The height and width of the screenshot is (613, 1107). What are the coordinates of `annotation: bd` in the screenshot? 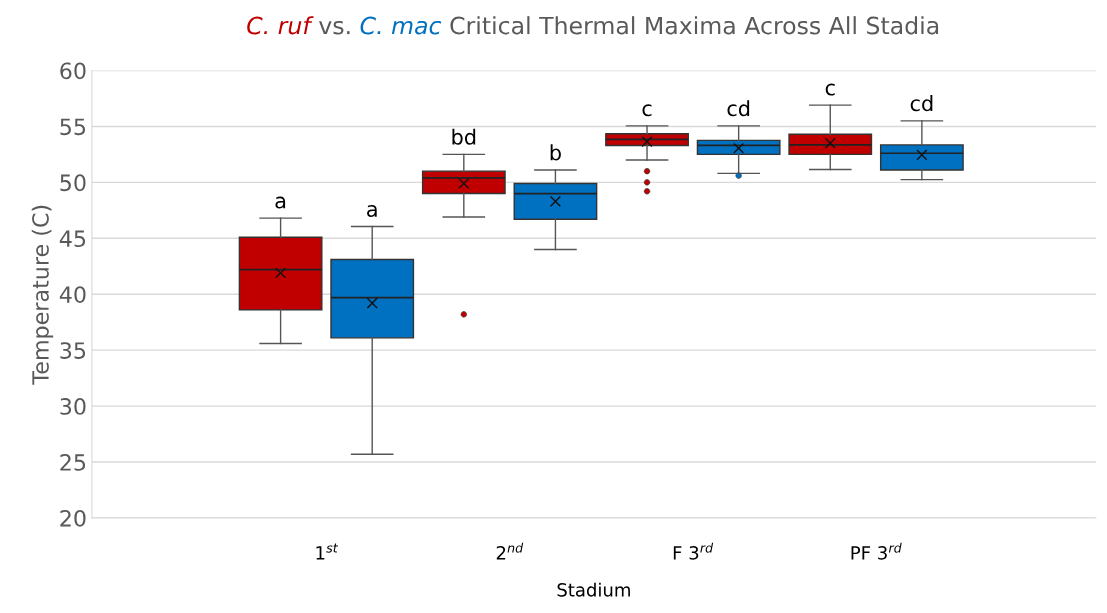 It's located at (464, 136).